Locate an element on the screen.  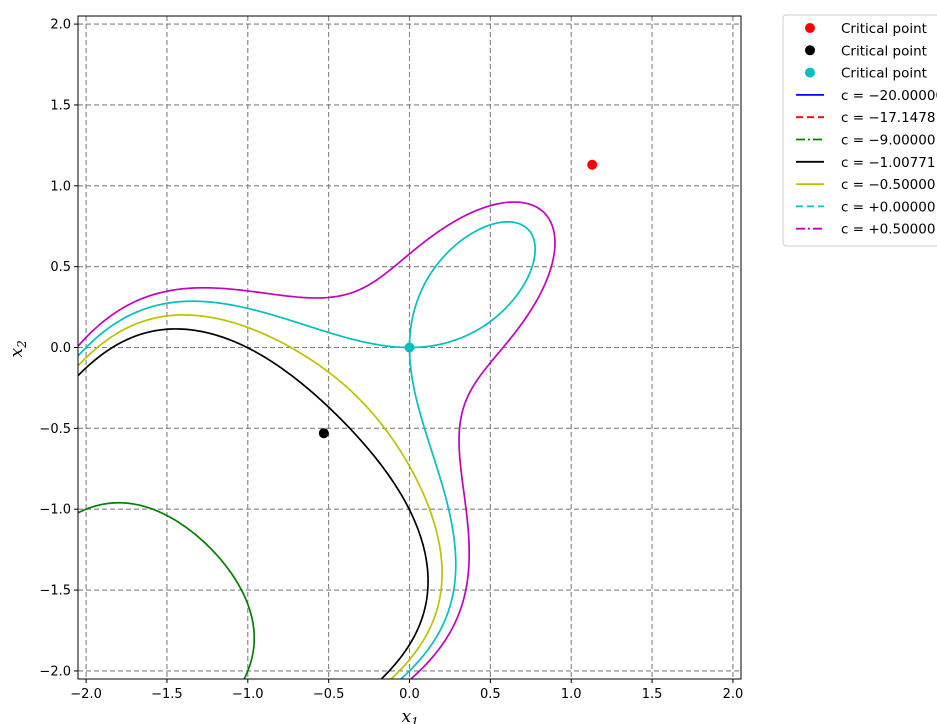
x-axis-label: x1 is located at coordinates (410, 715).